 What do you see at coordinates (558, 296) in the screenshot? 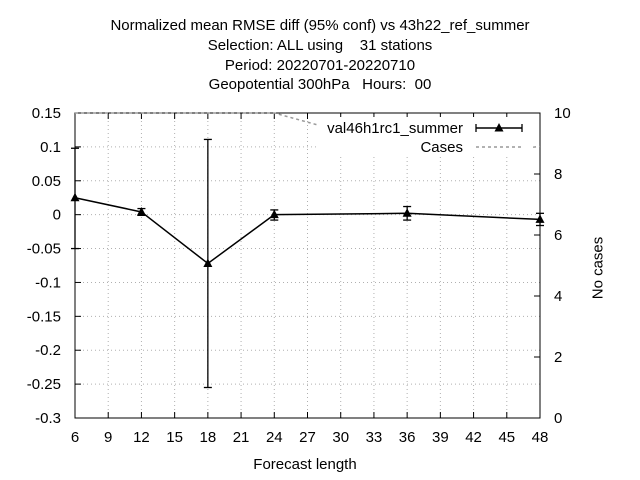
I see `y2-tick-label: 4` at bounding box center [558, 296].